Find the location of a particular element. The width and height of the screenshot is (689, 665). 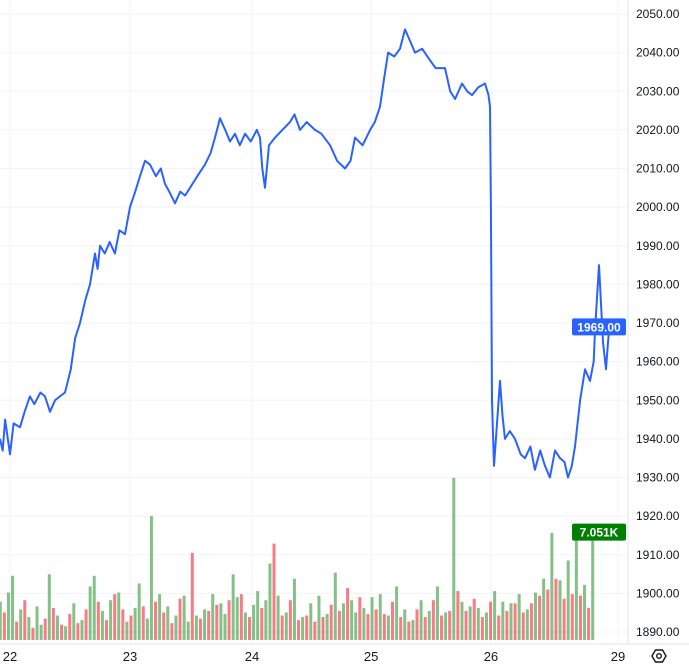

x-tick-label: 29 is located at coordinates (618, 656).